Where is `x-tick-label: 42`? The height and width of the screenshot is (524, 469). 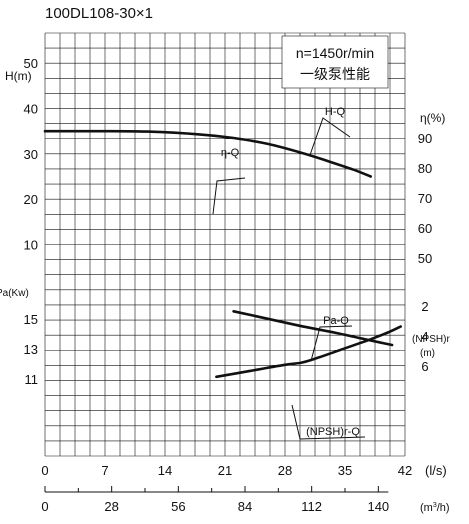
x-tick-label: 42 is located at coordinates (405, 470).